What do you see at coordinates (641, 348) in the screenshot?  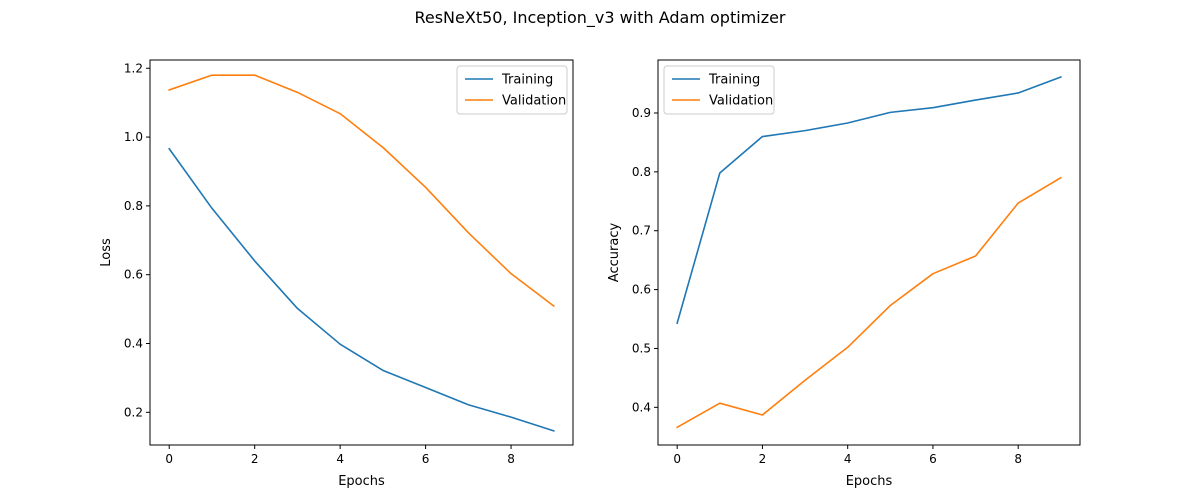 I see `accuracy-y-tick-label: 0.5` at bounding box center [641, 348].